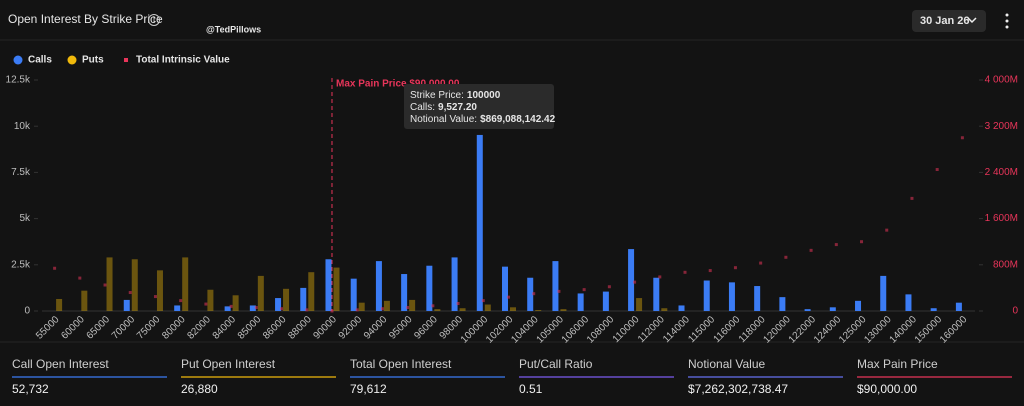  Describe the element at coordinates (457, 107) in the screenshot. I see `tooltip-value: 9,527.20` at that location.